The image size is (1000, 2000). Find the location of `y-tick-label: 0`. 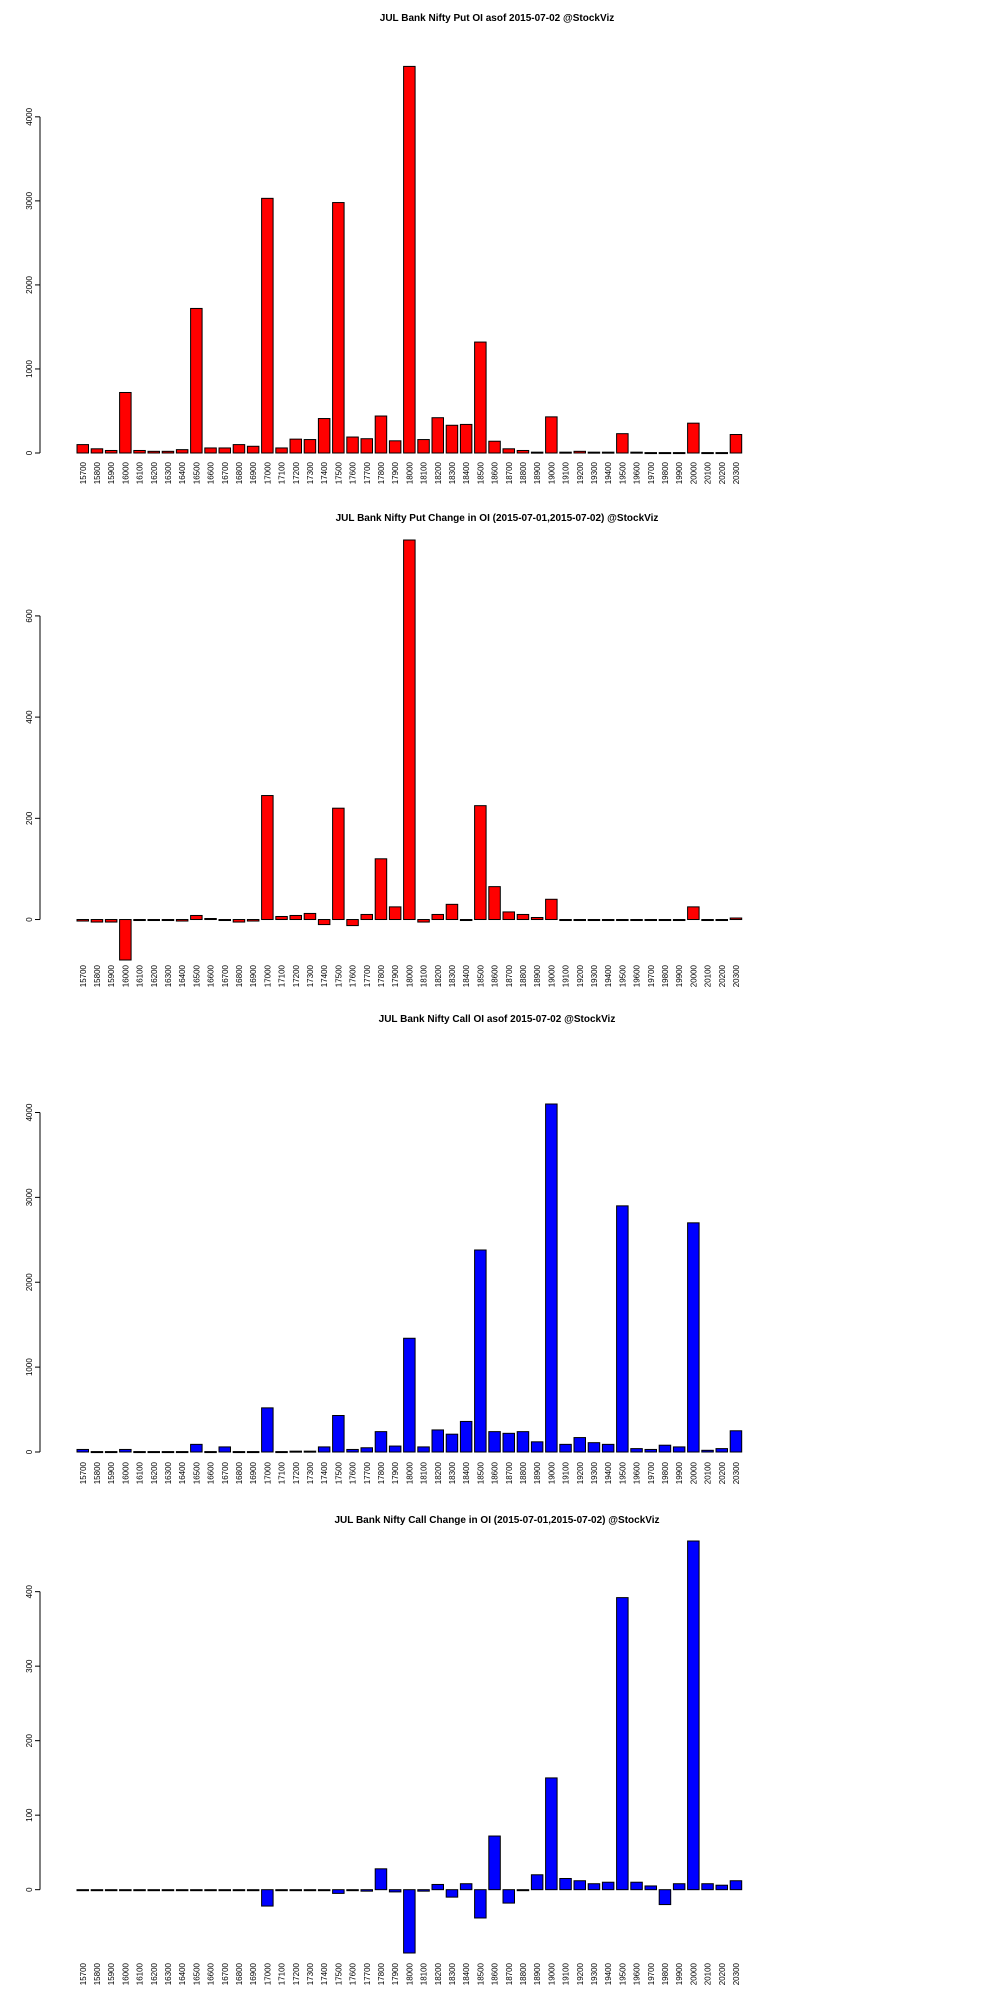

y-tick-label: 0 is located at coordinates (29, 919).